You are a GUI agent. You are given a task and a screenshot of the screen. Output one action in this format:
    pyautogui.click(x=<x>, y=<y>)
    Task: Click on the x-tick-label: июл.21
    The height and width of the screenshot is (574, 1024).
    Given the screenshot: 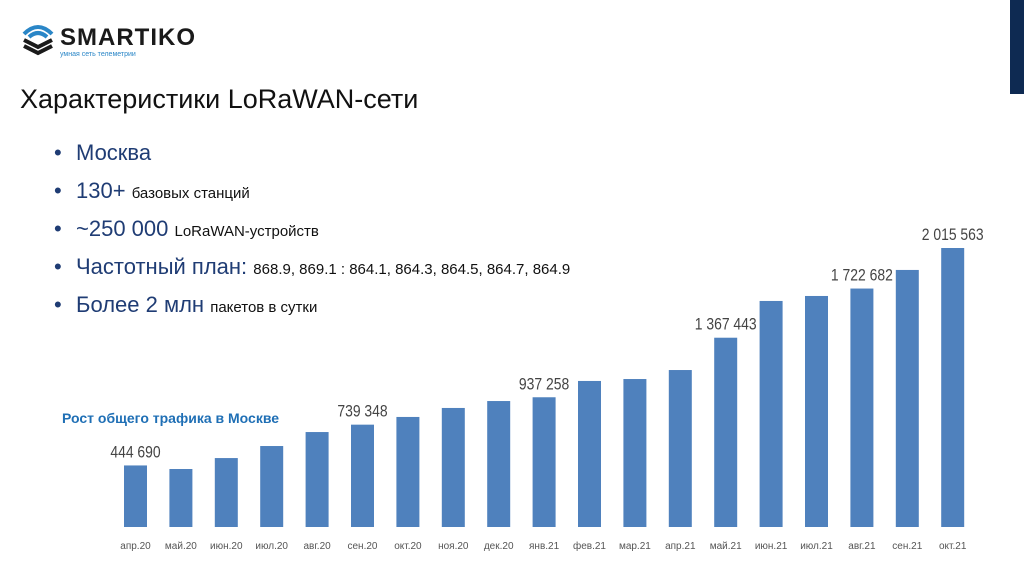 What is the action you would take?
    pyautogui.click(x=816, y=546)
    